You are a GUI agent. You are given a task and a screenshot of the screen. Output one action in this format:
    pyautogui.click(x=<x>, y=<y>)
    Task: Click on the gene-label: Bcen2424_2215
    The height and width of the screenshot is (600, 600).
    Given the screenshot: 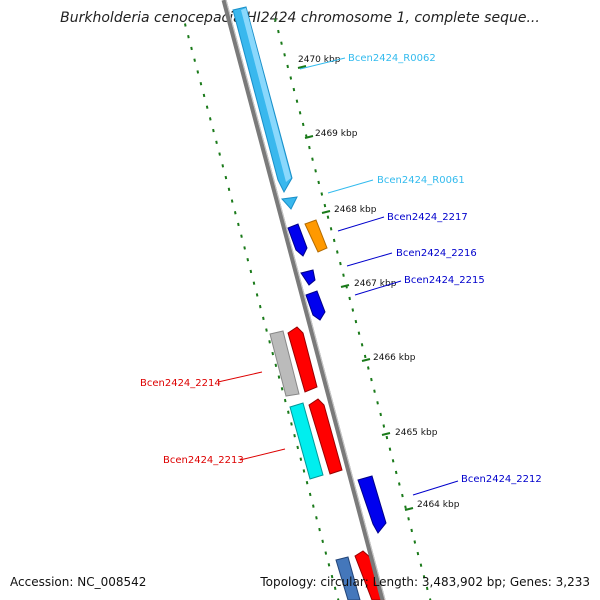 What is the action you would take?
    pyautogui.click(x=444, y=280)
    